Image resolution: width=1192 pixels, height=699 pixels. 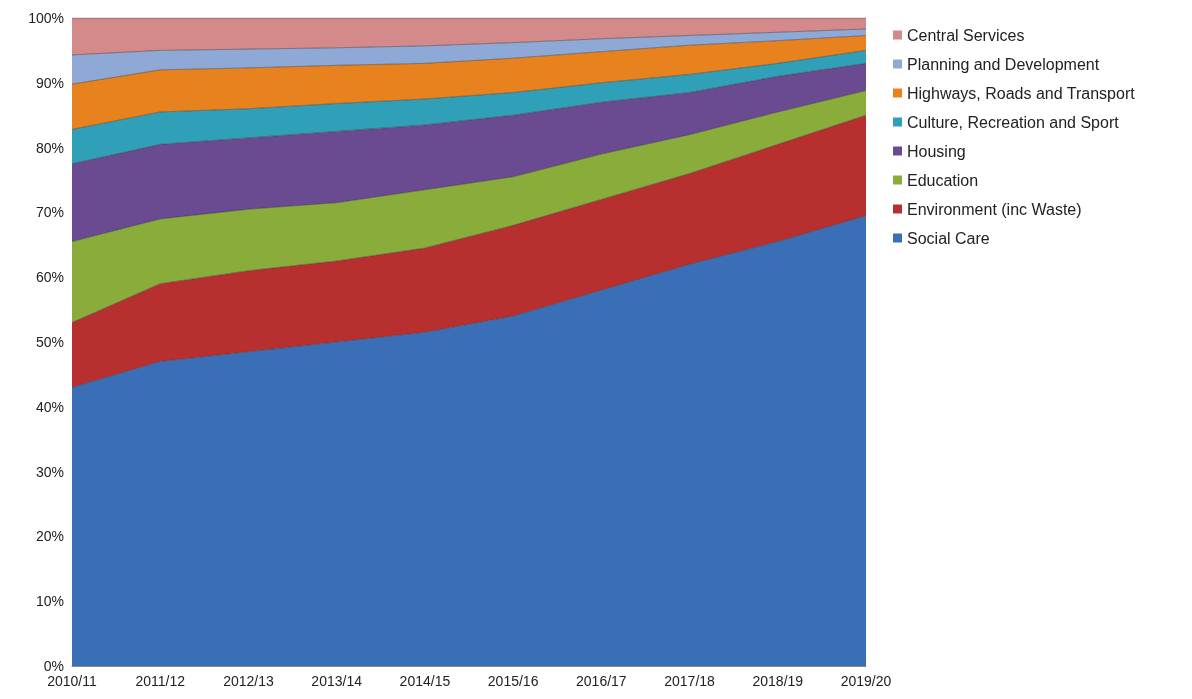 I want to click on y-tick-label: 100%, so click(x=46, y=18).